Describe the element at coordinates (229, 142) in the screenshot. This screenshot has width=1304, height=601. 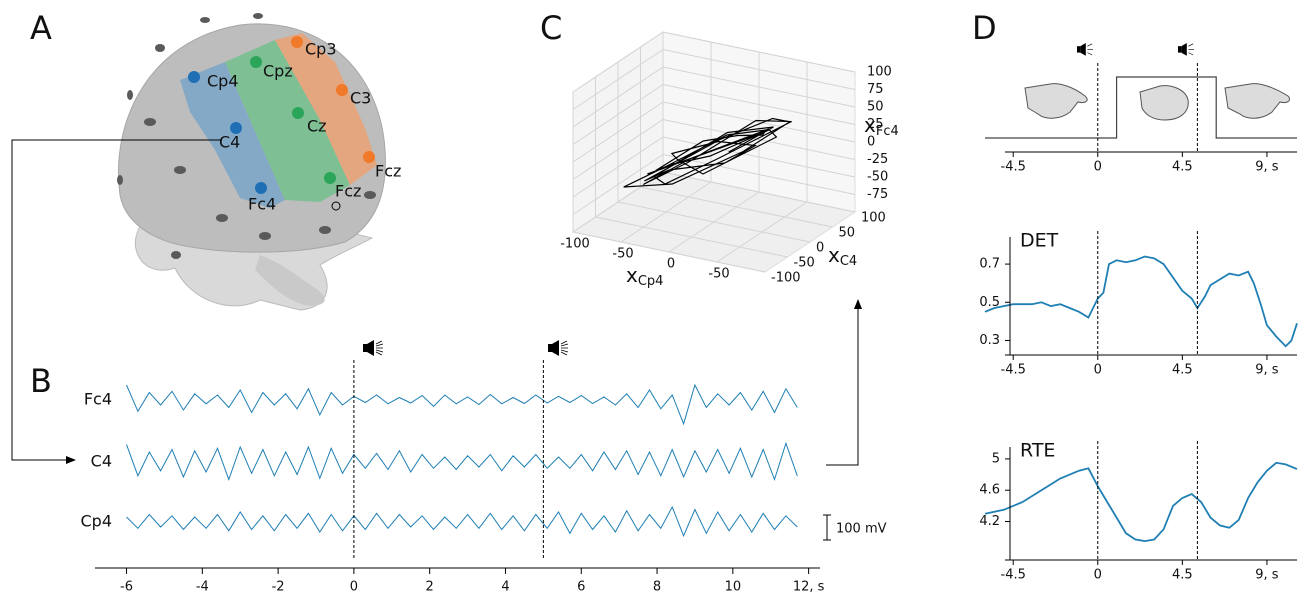
I see `electrode-label: C4` at that location.